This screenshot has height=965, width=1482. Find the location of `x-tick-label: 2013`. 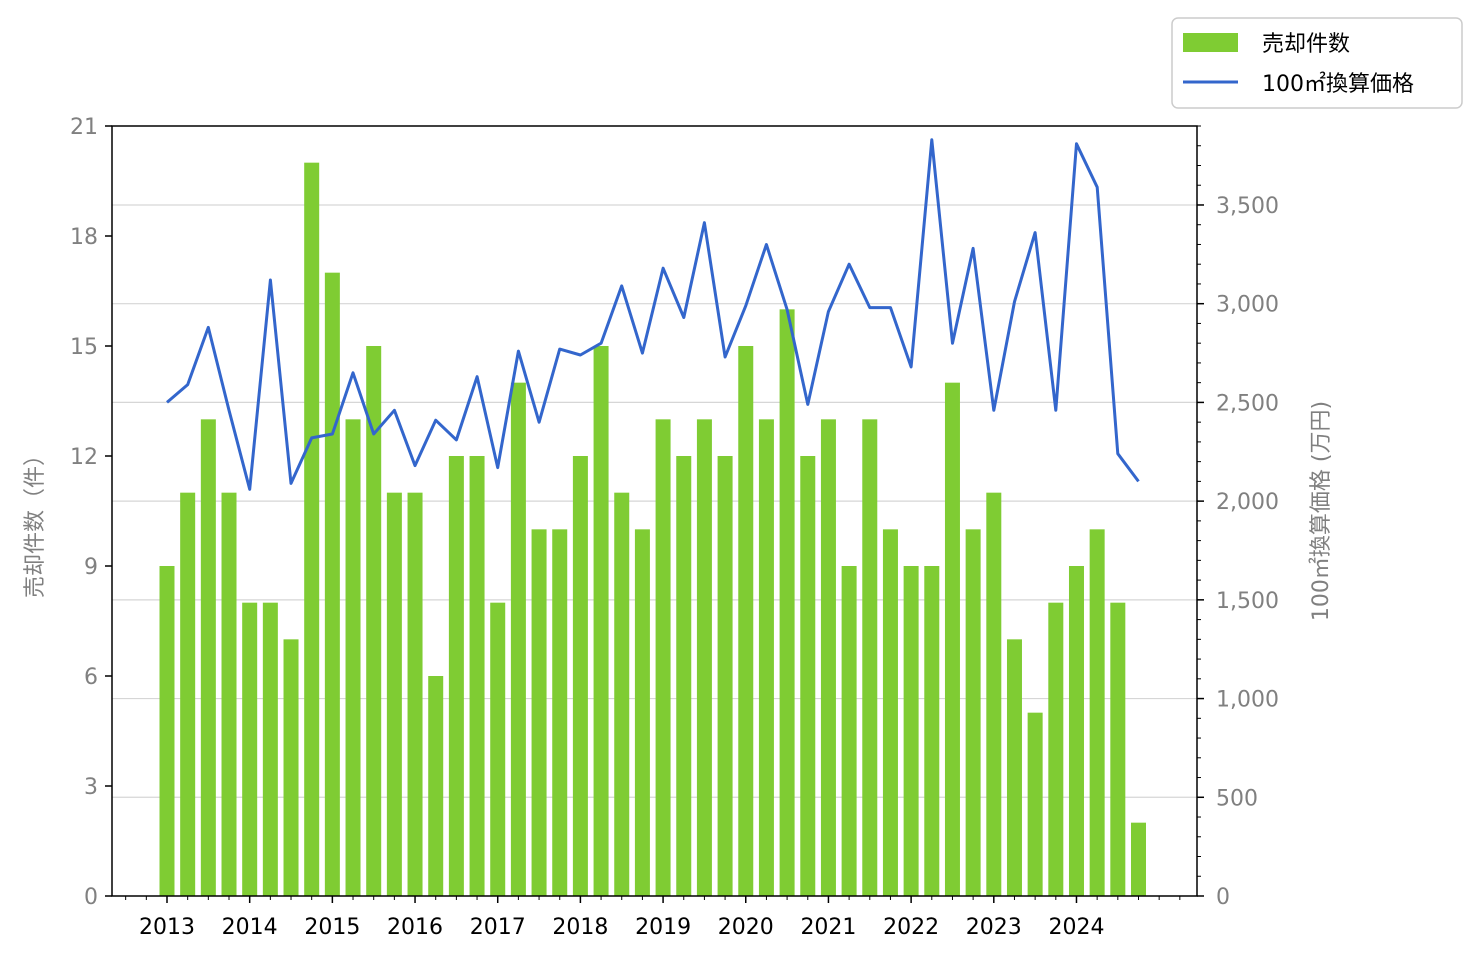

x-tick-label: 2013 is located at coordinates (167, 927).